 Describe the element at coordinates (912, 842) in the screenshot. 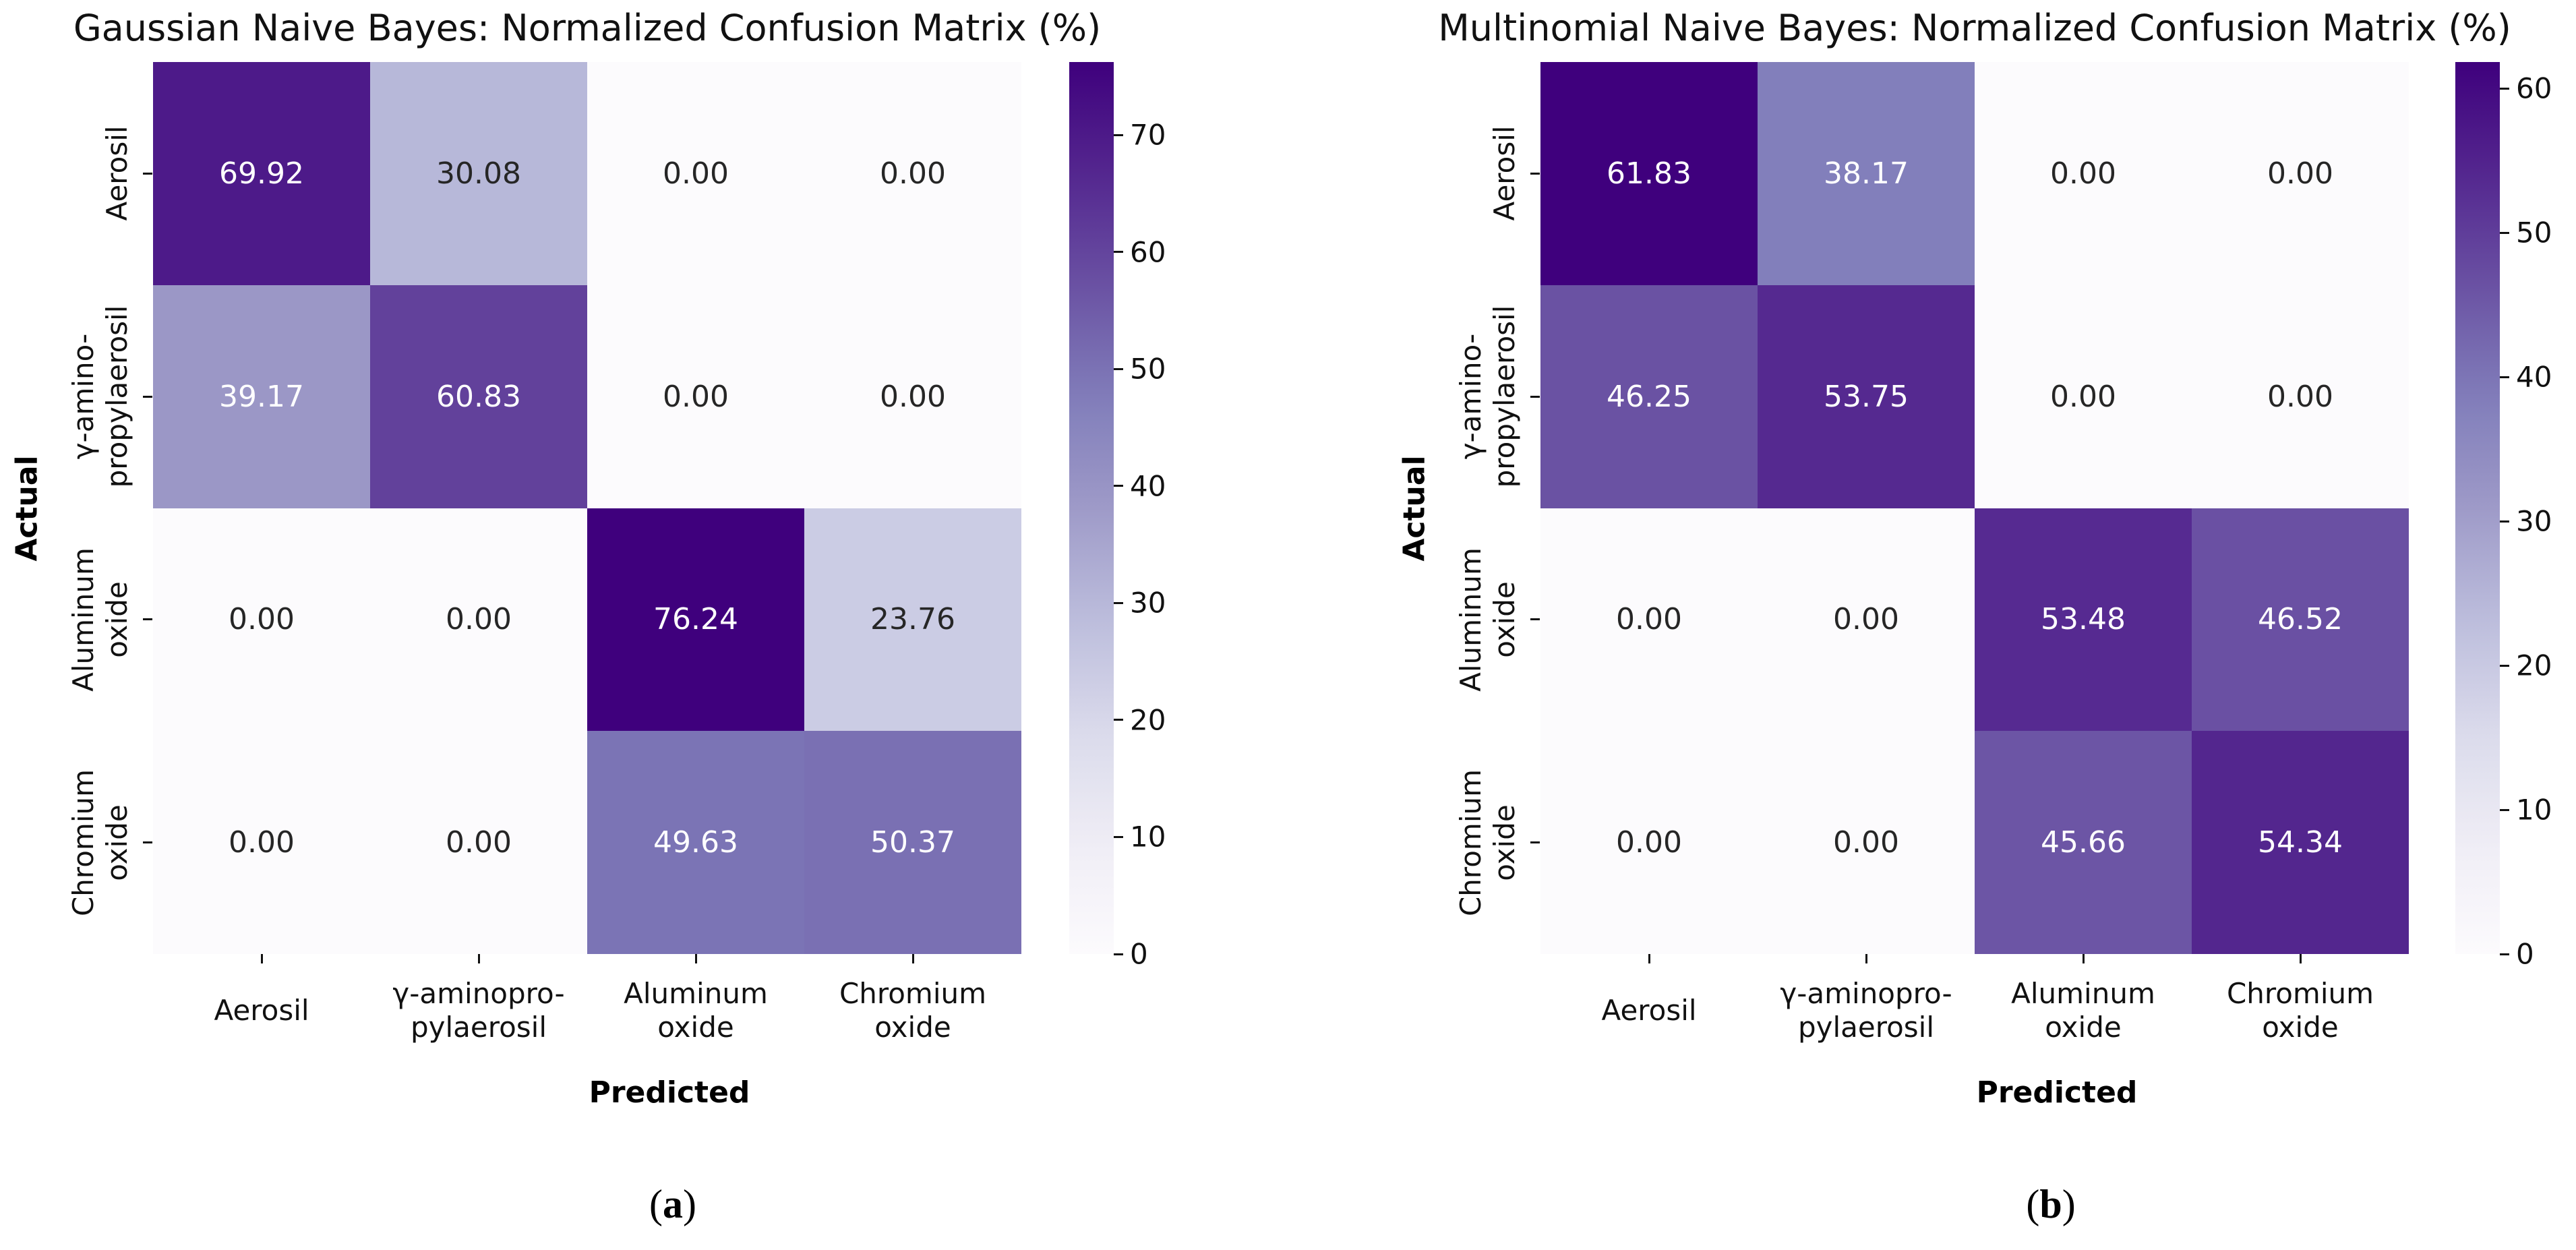

I see `heatmap-cell-r3-c3: 50.37` at that location.